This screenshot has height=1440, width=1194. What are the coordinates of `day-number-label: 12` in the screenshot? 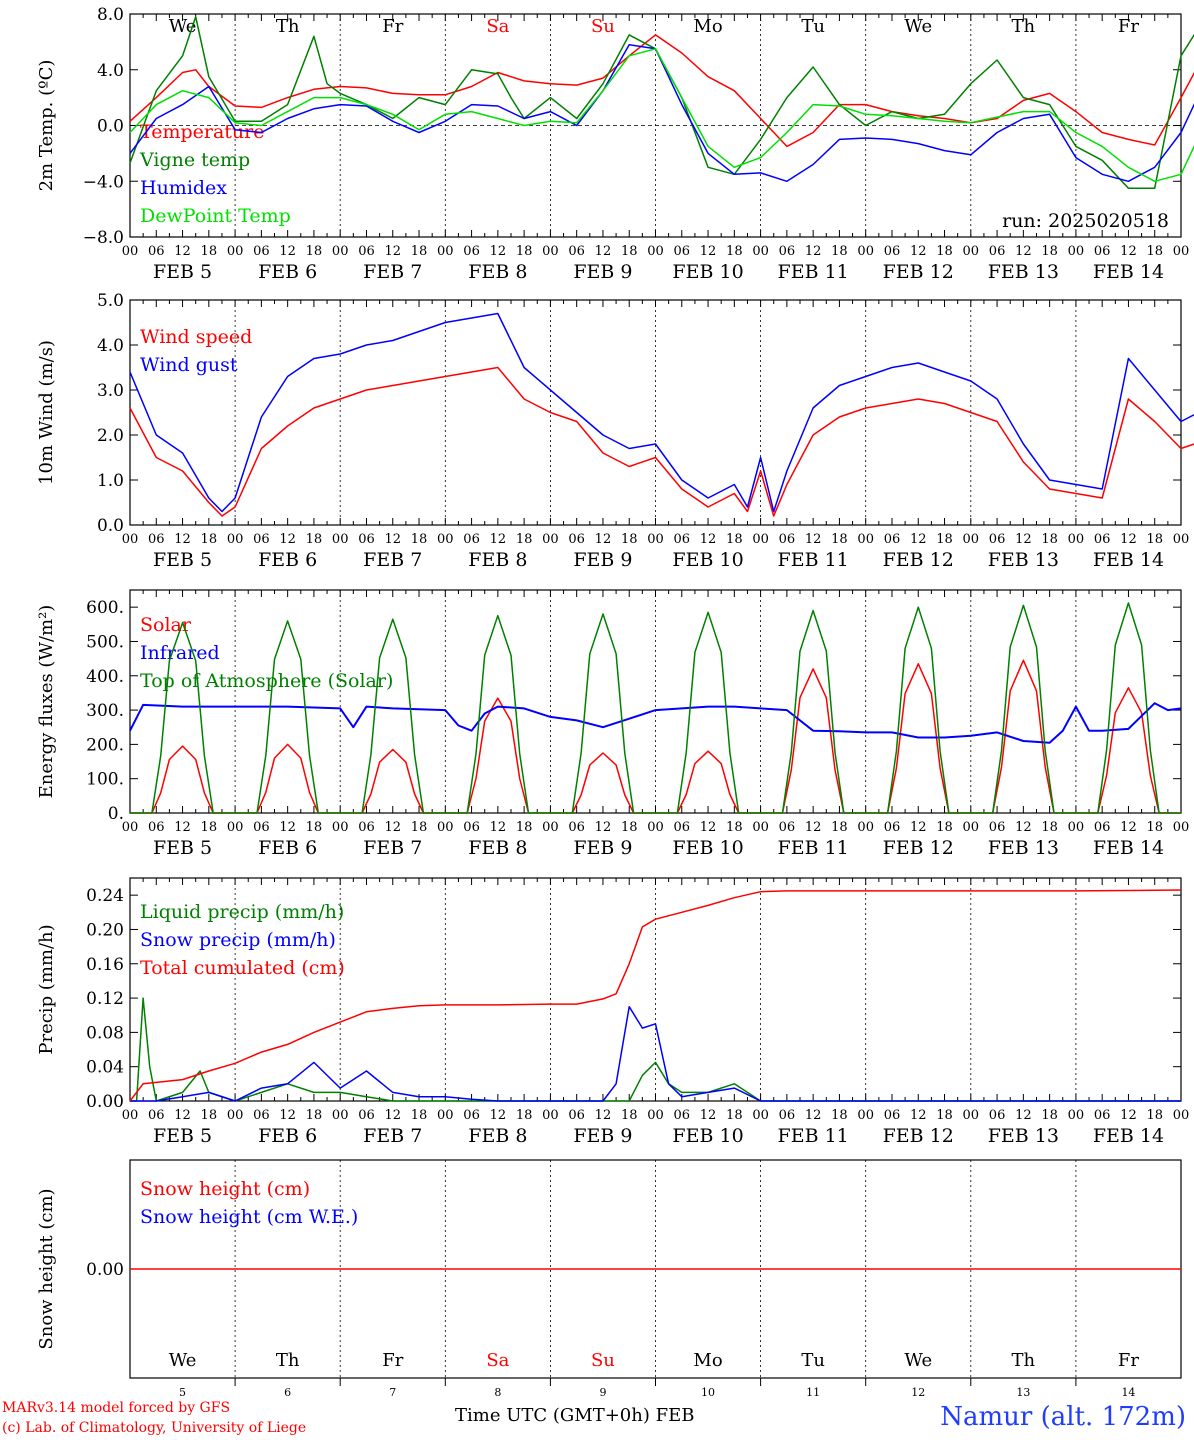 It's located at (918, 1392).